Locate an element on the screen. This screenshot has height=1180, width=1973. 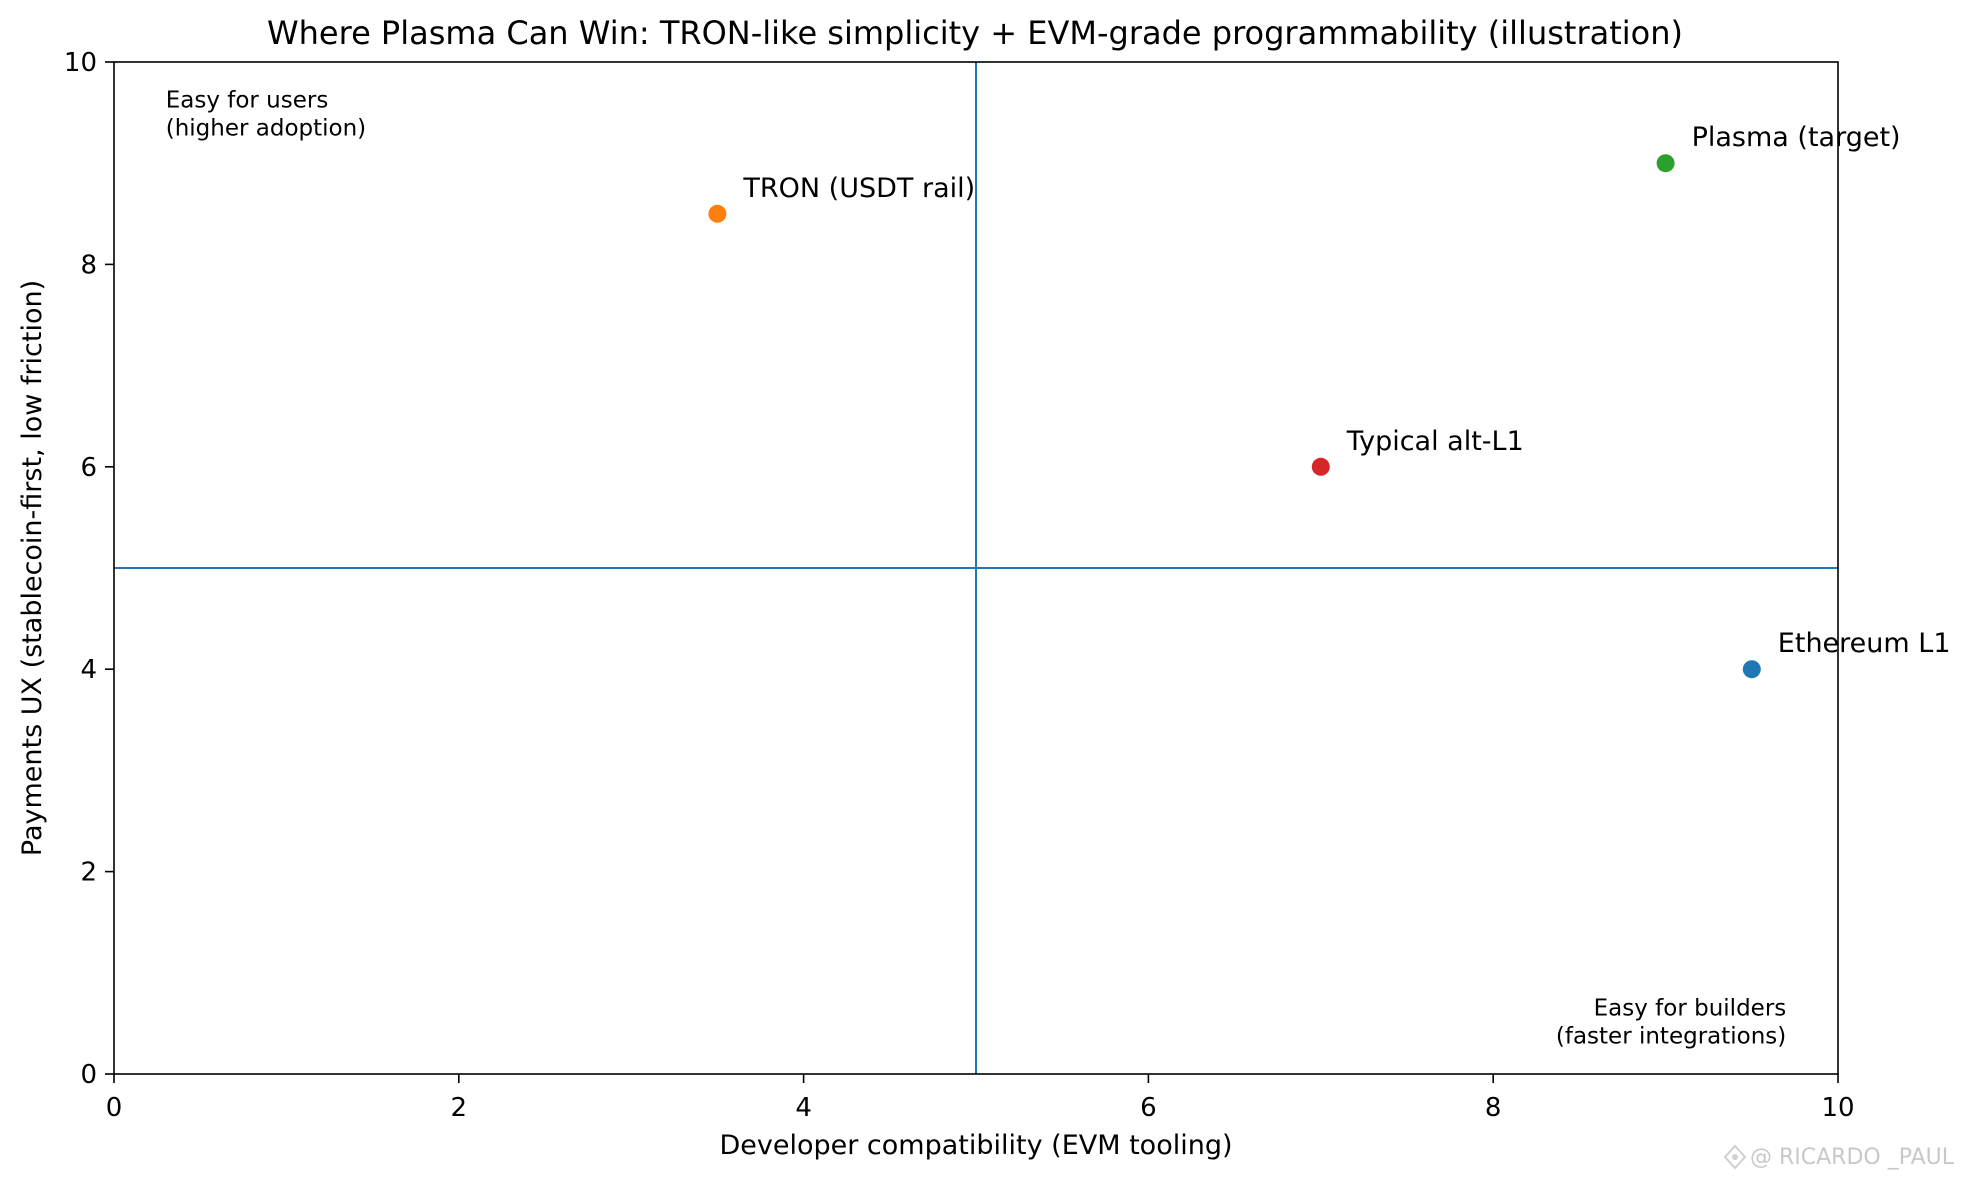
watermark-text: @ RICARDO _PAUL is located at coordinates (1852, 1157).